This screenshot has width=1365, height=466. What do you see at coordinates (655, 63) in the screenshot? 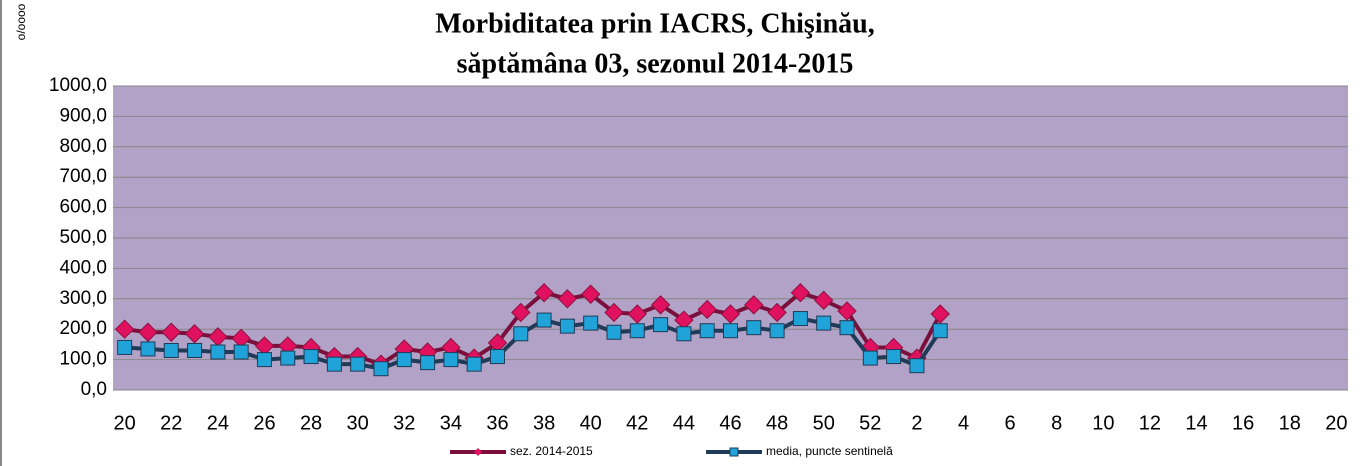
I see `chart-title: săptămâna 03, sezonul 2014-2015` at bounding box center [655, 63].